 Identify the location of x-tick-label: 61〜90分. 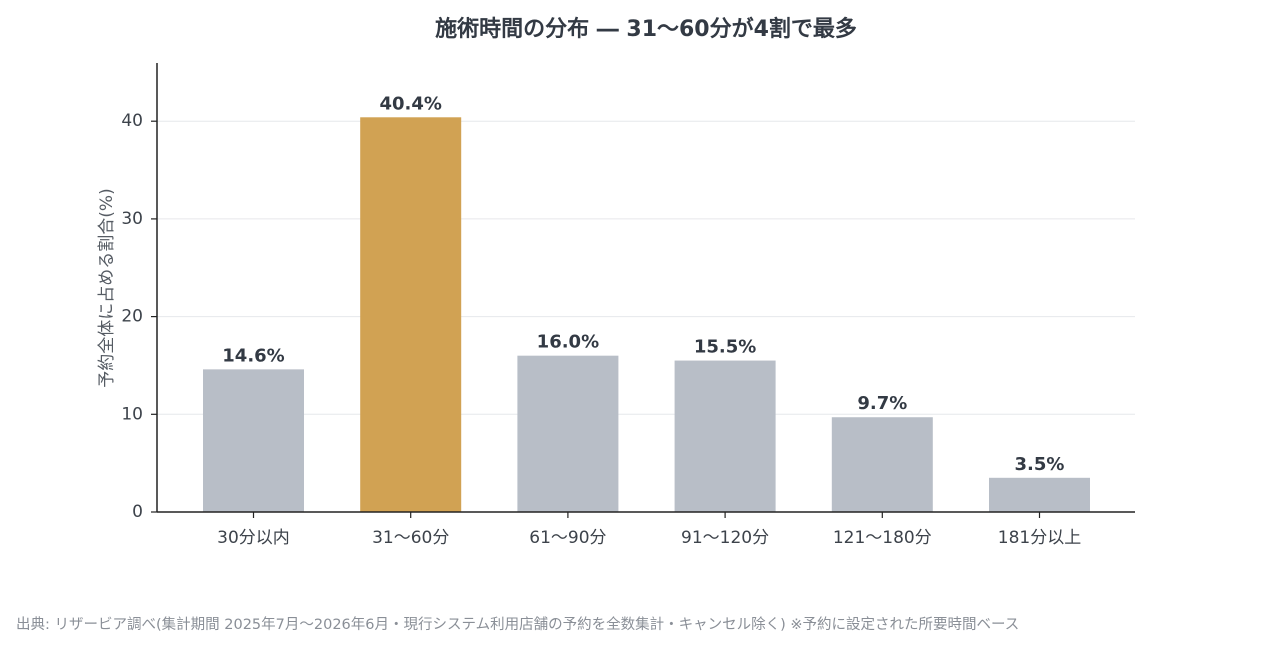
(567, 538).